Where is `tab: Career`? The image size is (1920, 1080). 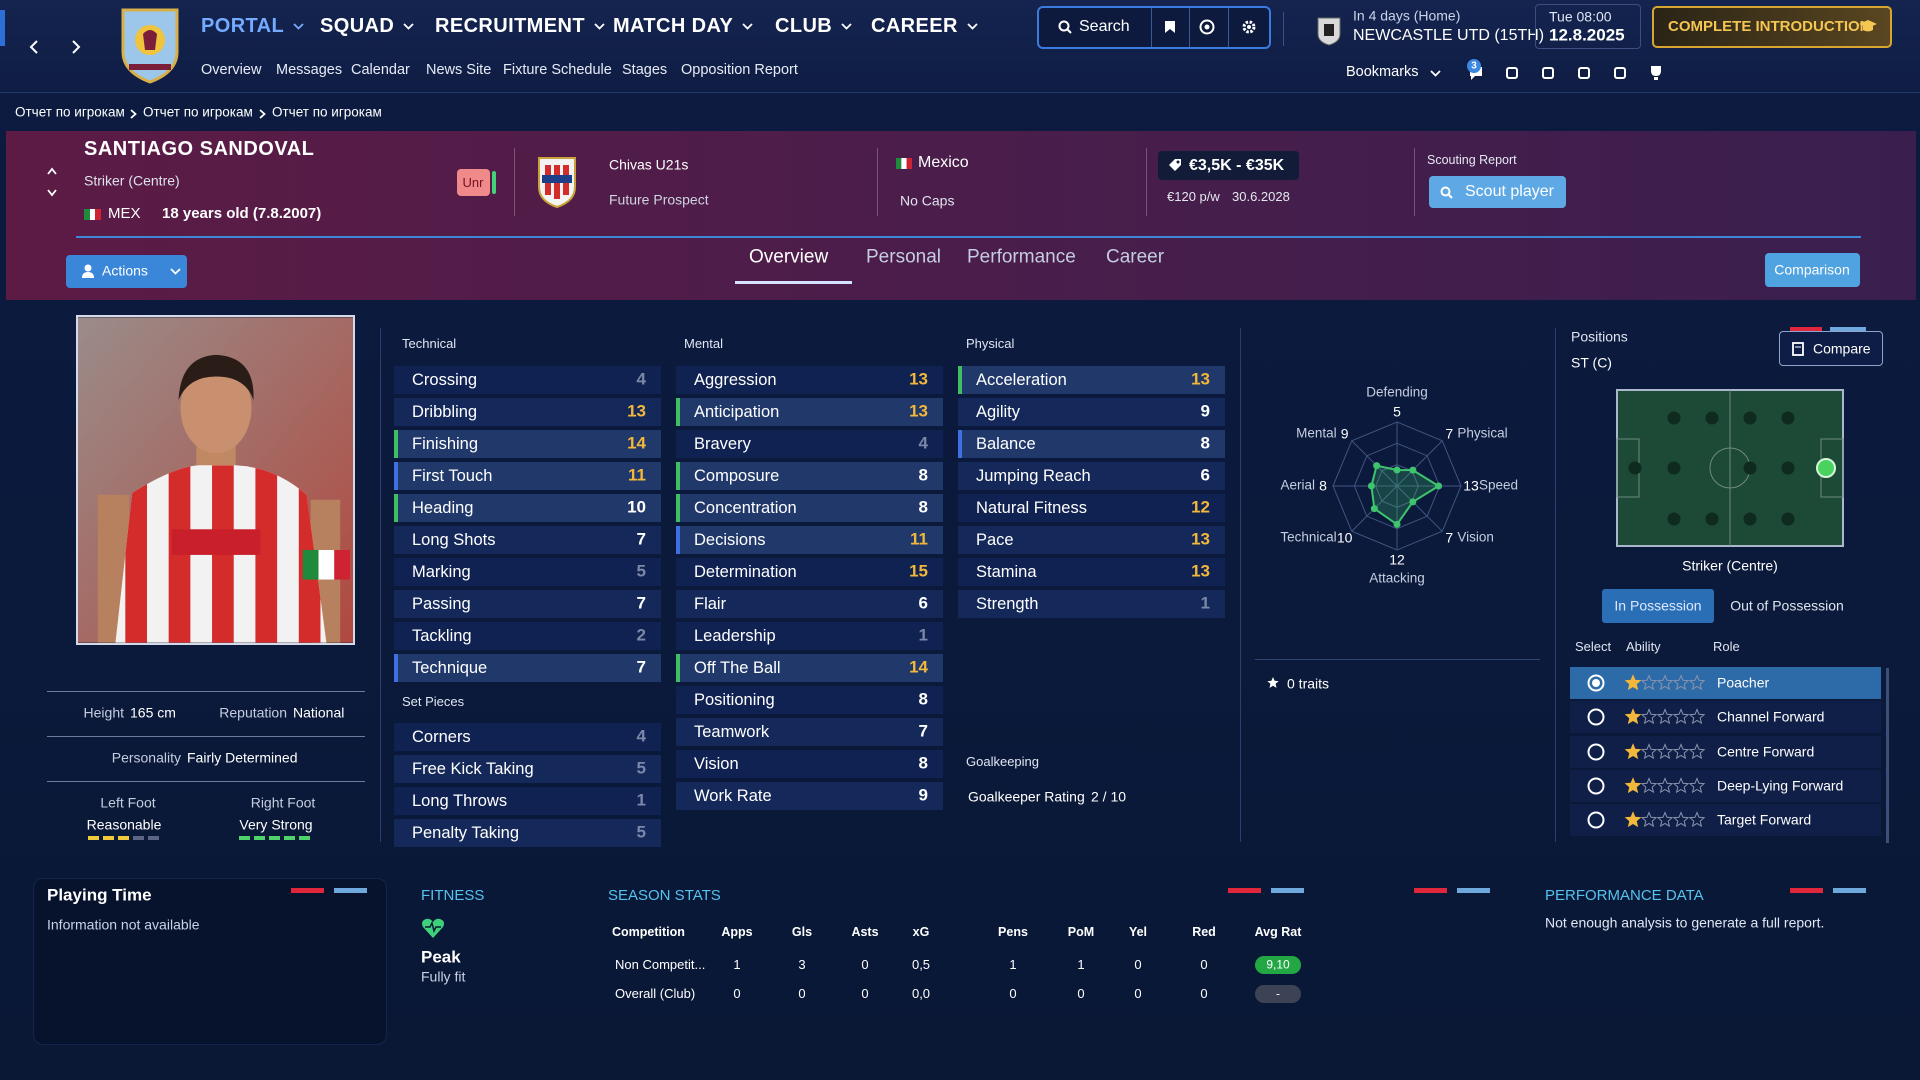
tab: Career is located at coordinates (1135, 257).